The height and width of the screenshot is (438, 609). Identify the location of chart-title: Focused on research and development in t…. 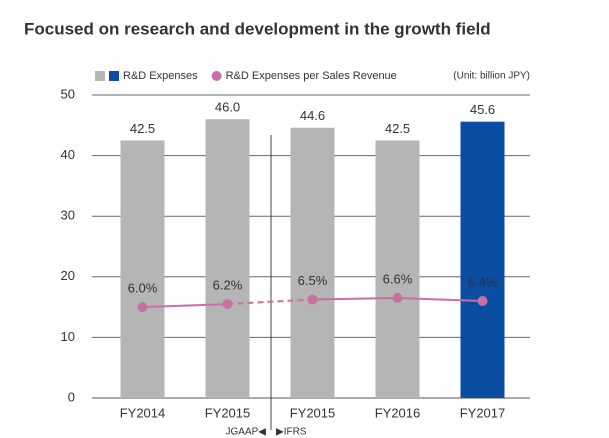
(257, 28).